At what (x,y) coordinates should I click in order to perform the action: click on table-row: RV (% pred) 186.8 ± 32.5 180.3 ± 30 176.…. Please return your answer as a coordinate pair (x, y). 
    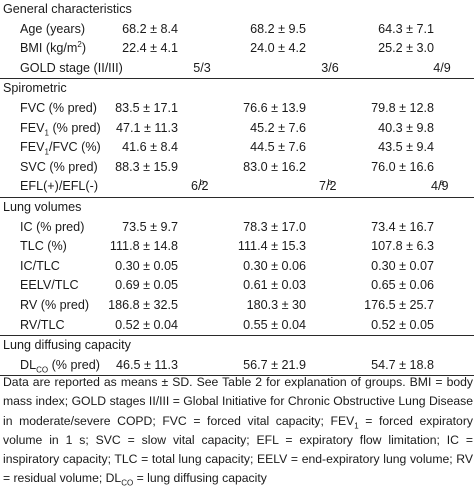
    Looking at the image, I should click on (237, 306).